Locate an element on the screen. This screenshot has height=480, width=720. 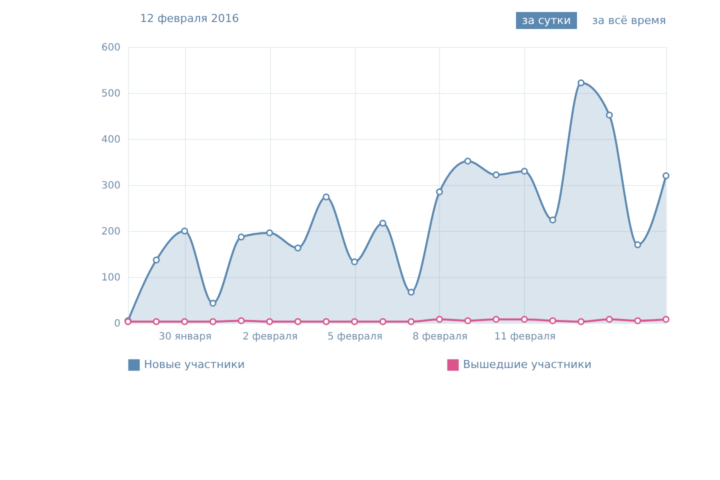
y-tick-label: 500 is located at coordinates (110, 94).